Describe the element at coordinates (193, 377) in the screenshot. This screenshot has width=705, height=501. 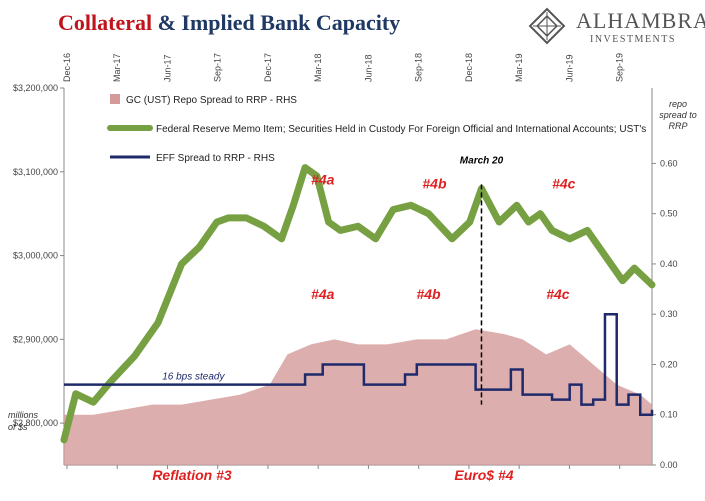
I see `annotation-label: 16 bps steady` at that location.